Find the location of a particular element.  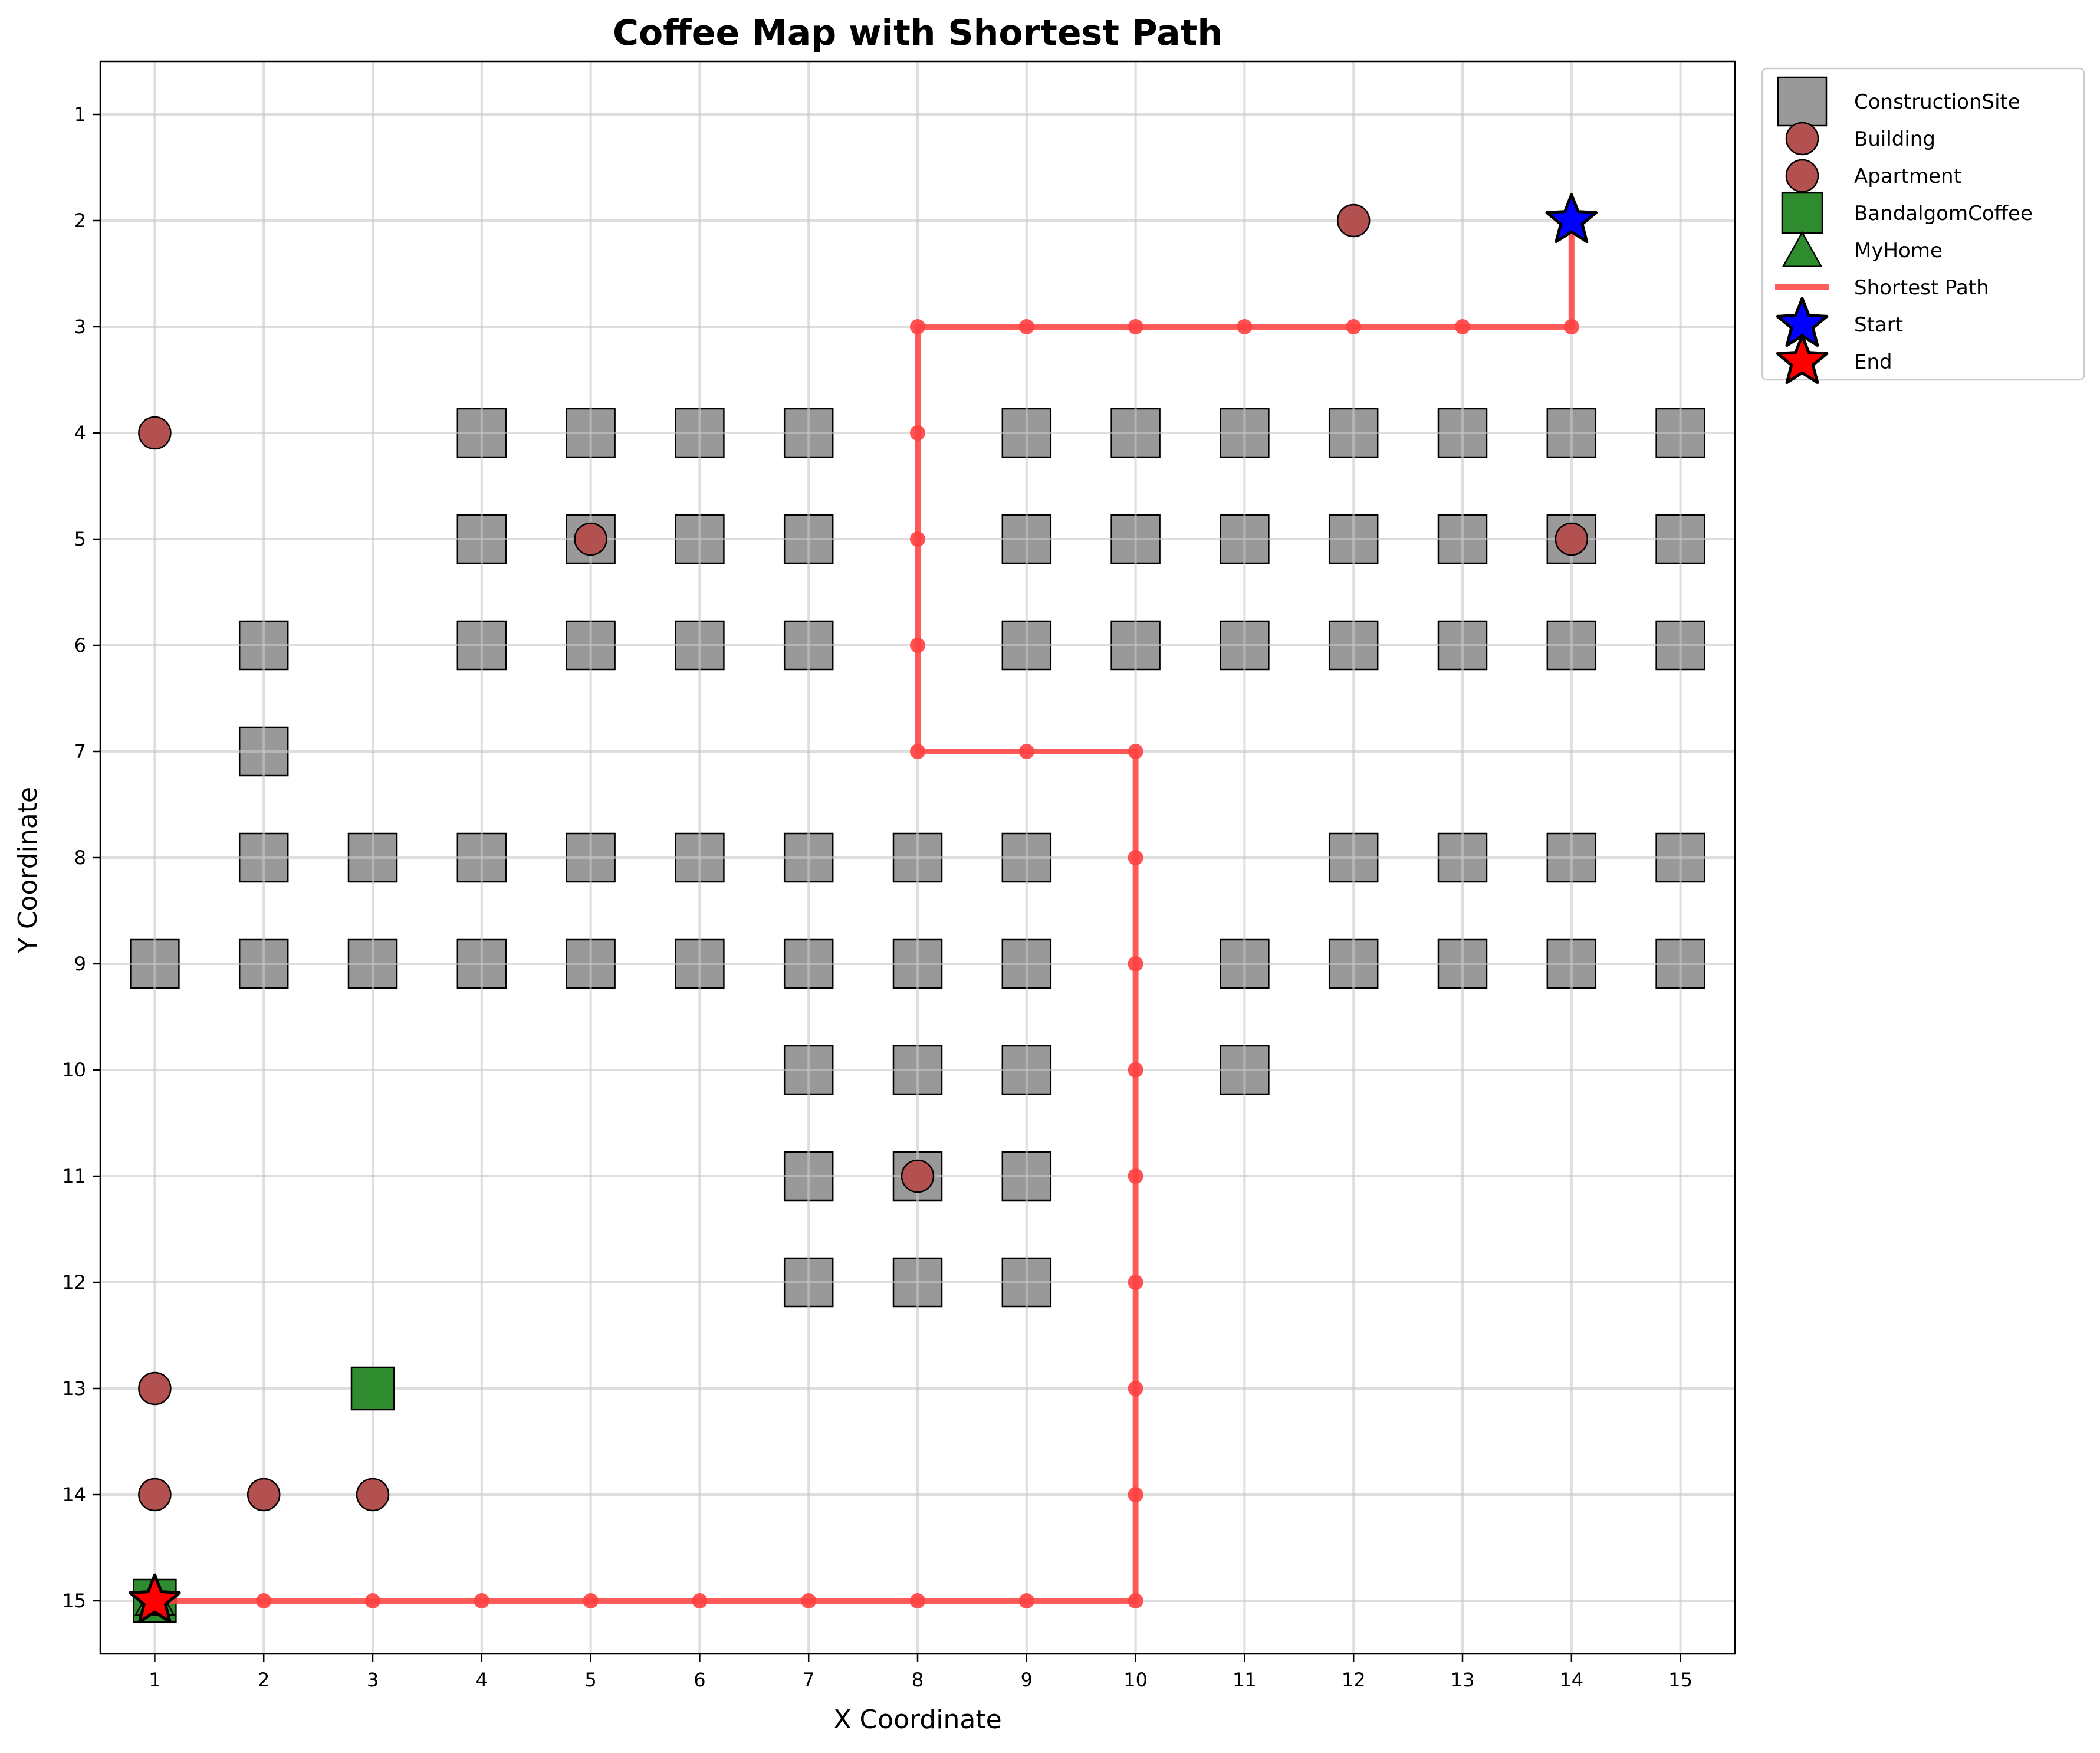

y-tick-label: 2 is located at coordinates (80, 220).